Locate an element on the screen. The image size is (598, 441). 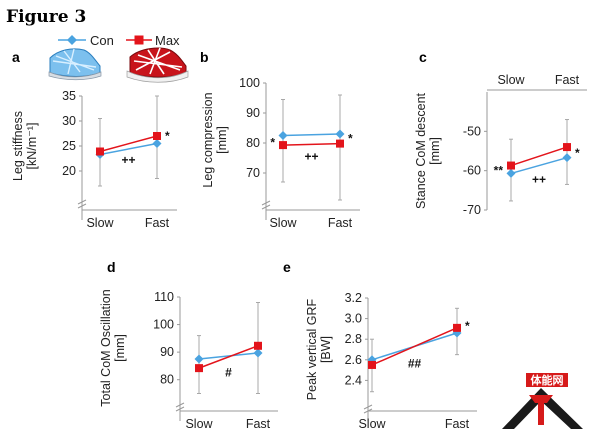
y-tick-label-d-3: 110 is located at coordinates (164, 297).